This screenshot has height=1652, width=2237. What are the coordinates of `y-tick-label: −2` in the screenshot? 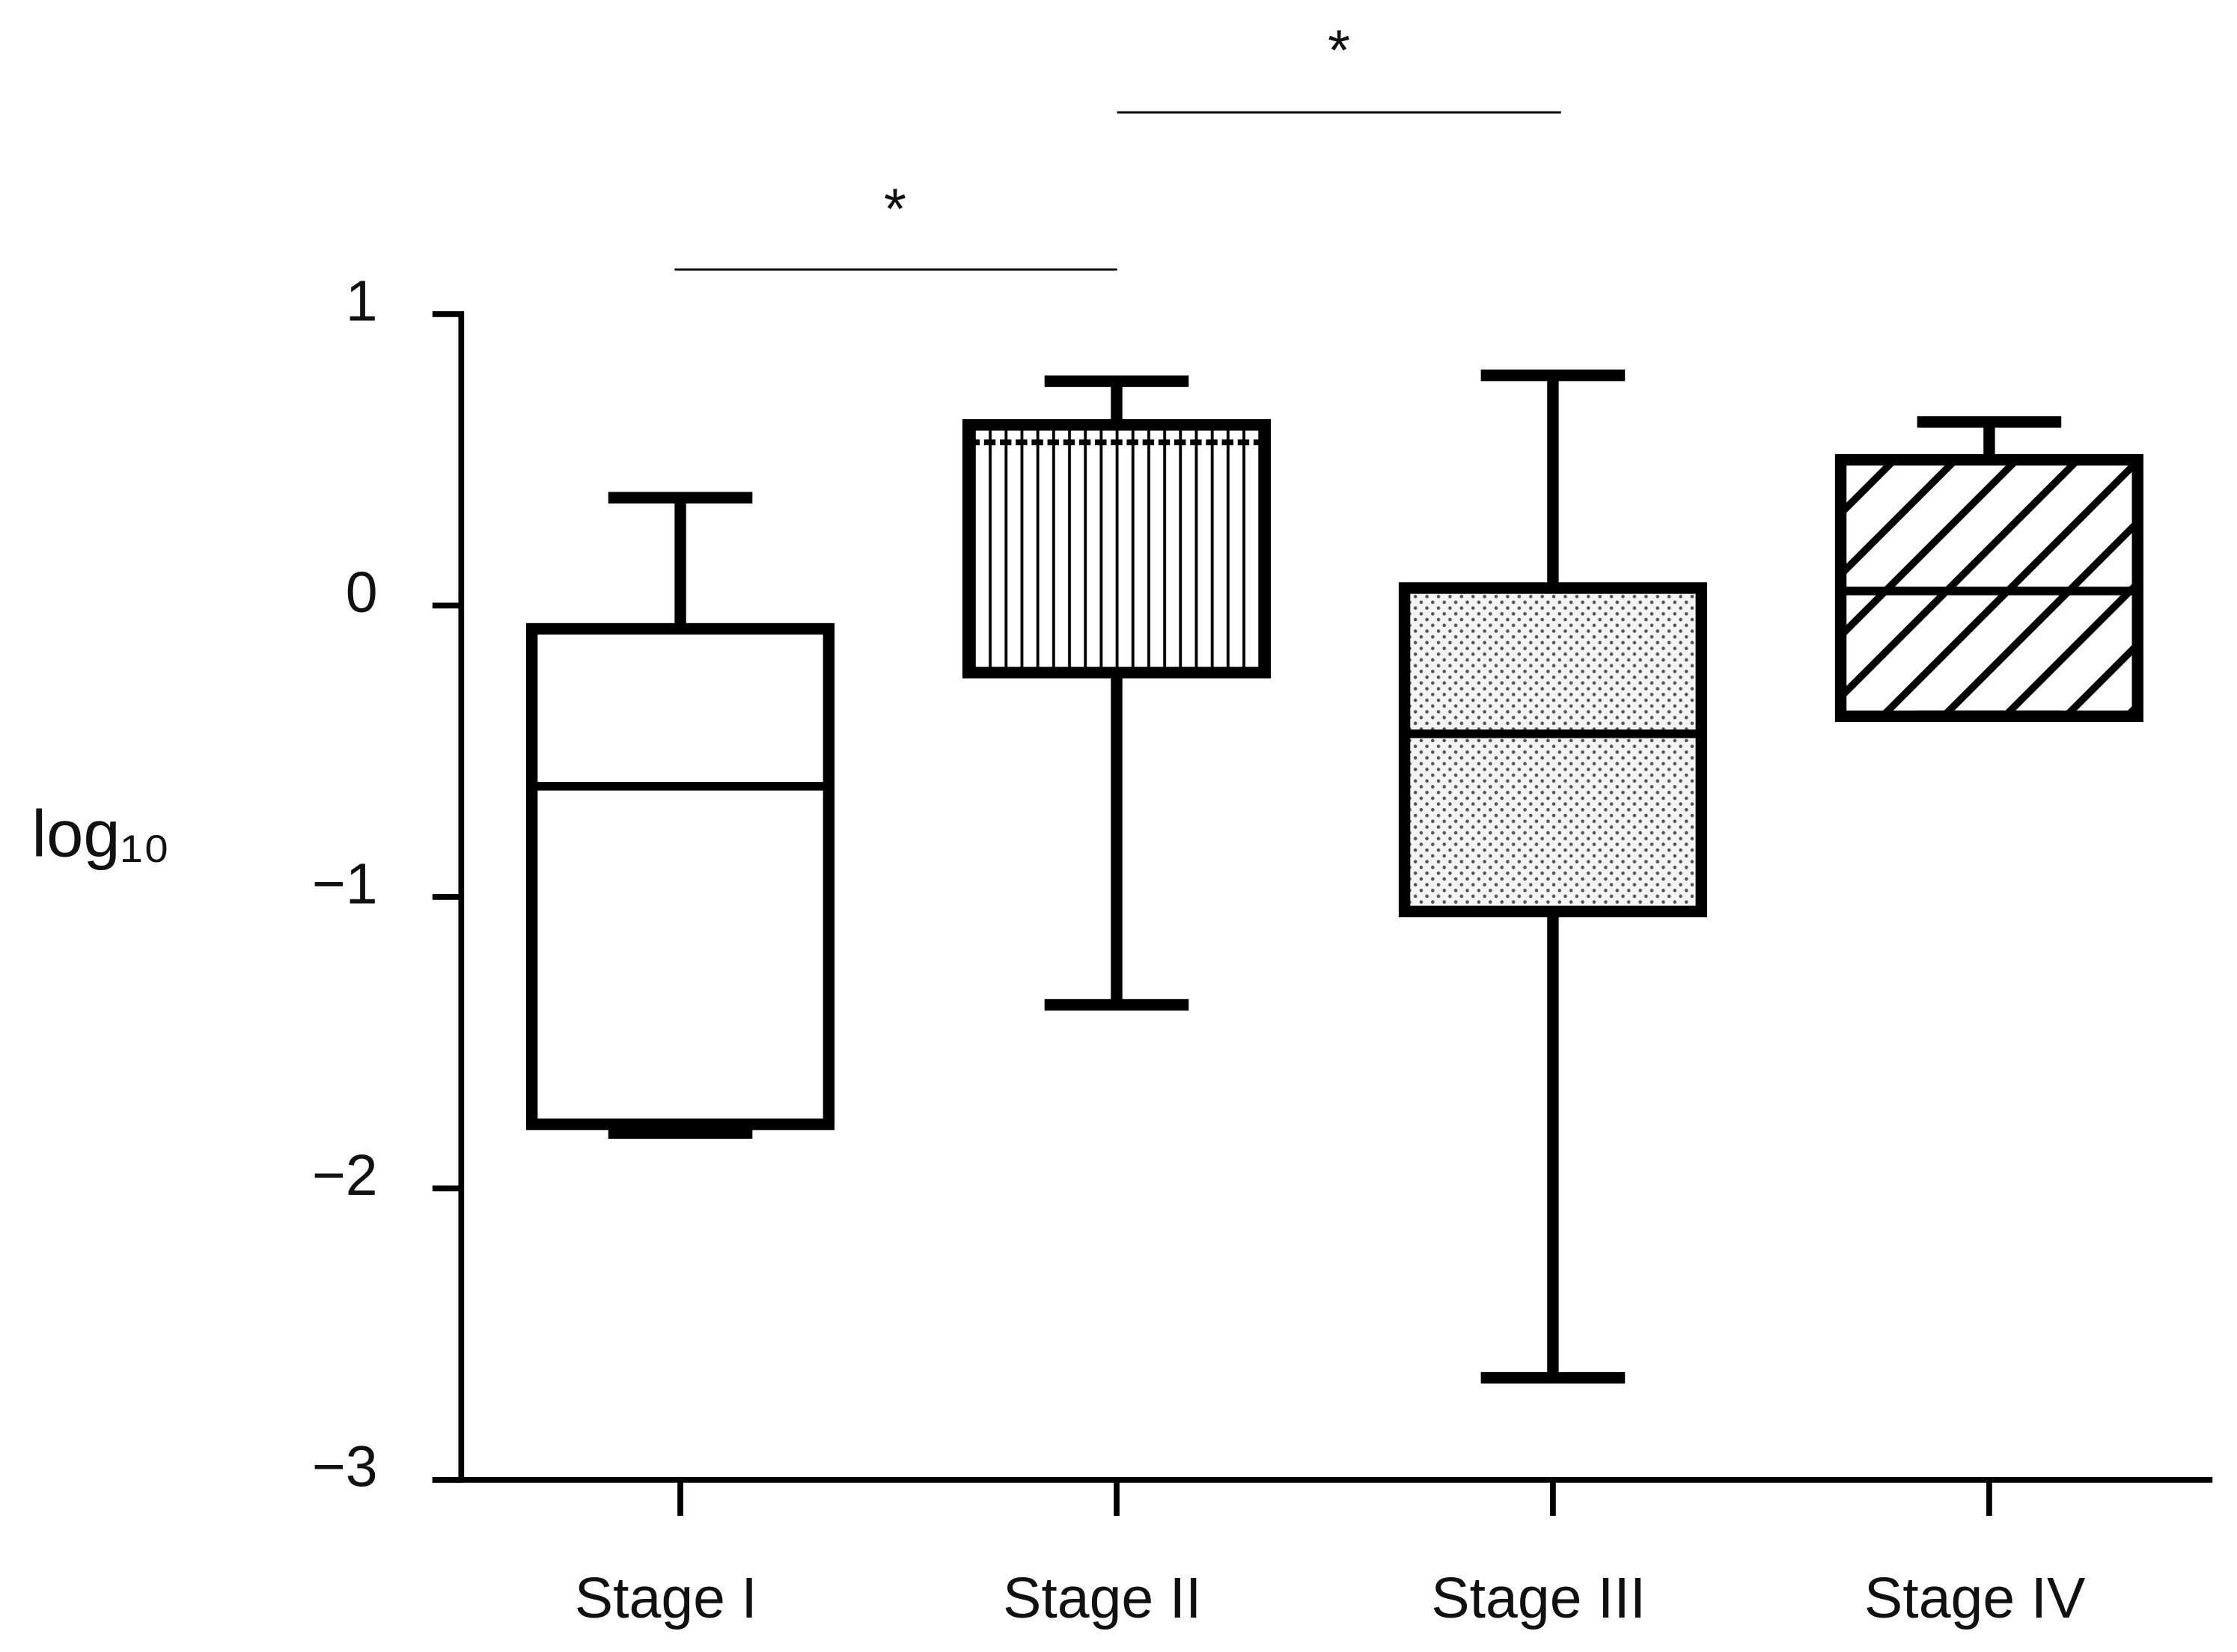 It's located at (345, 1175).